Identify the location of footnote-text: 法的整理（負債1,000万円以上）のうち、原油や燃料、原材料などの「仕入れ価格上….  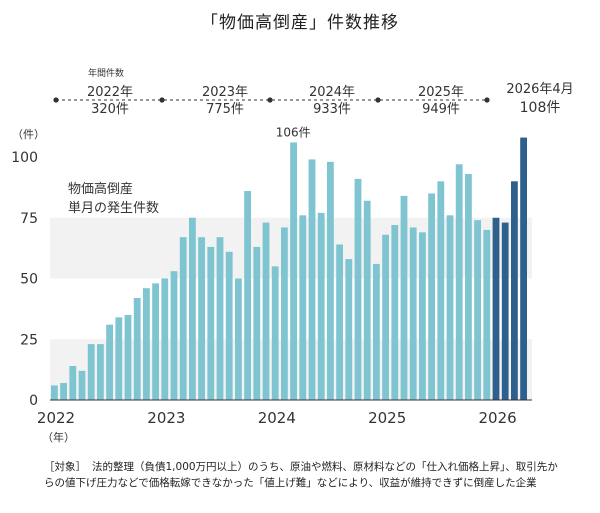
(301, 475).